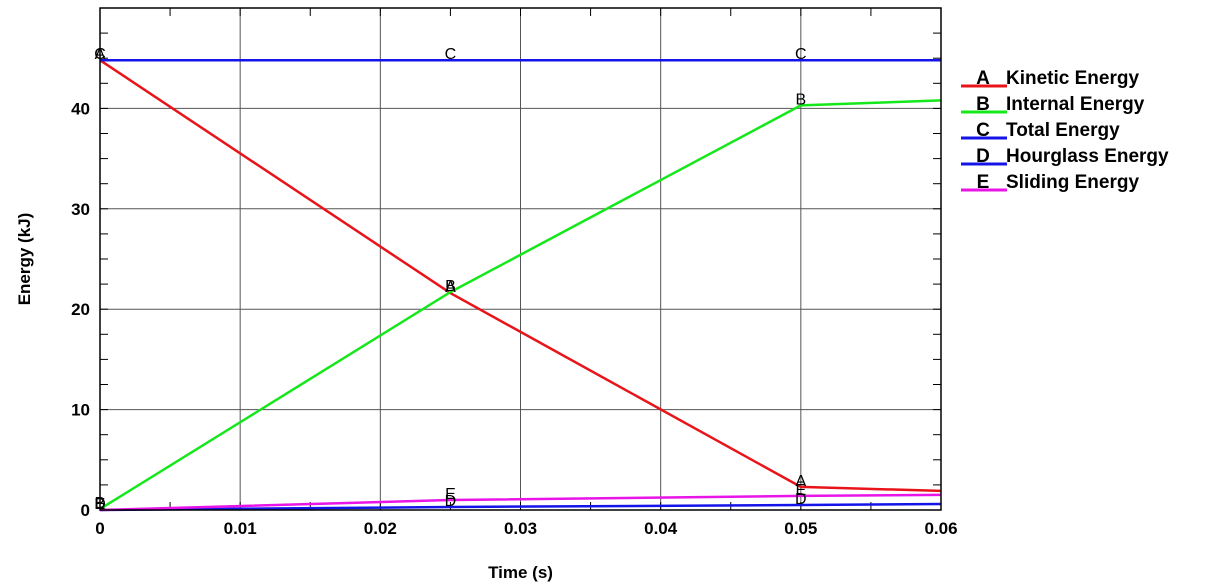  What do you see at coordinates (1087, 156) in the screenshot?
I see `legend-label-D: Hourglass Energy` at bounding box center [1087, 156].